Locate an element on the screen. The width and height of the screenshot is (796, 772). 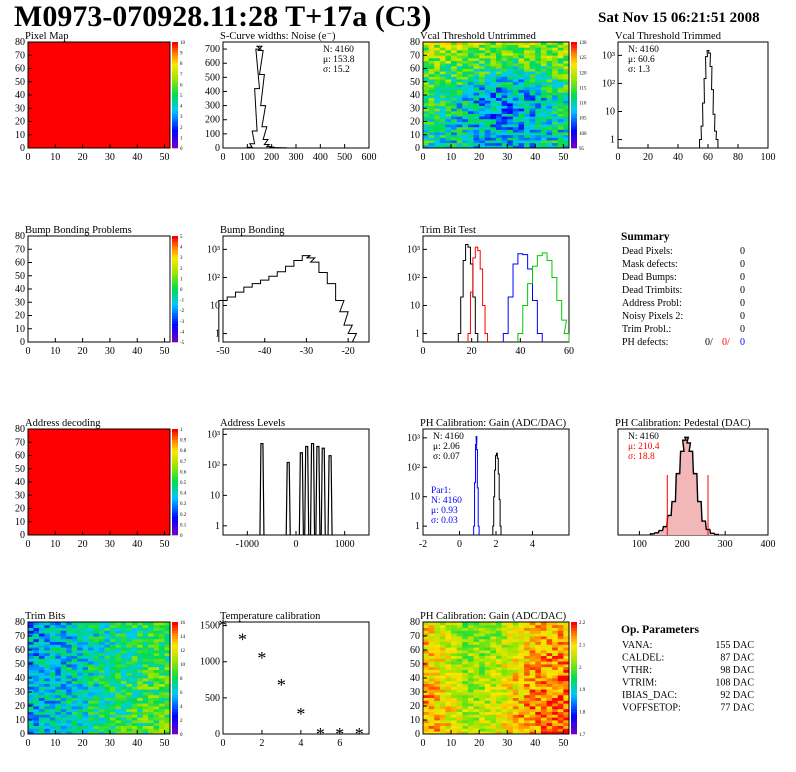
timestamp: Sat Nov 15 06:21:51 2008 is located at coordinates (679, 18).